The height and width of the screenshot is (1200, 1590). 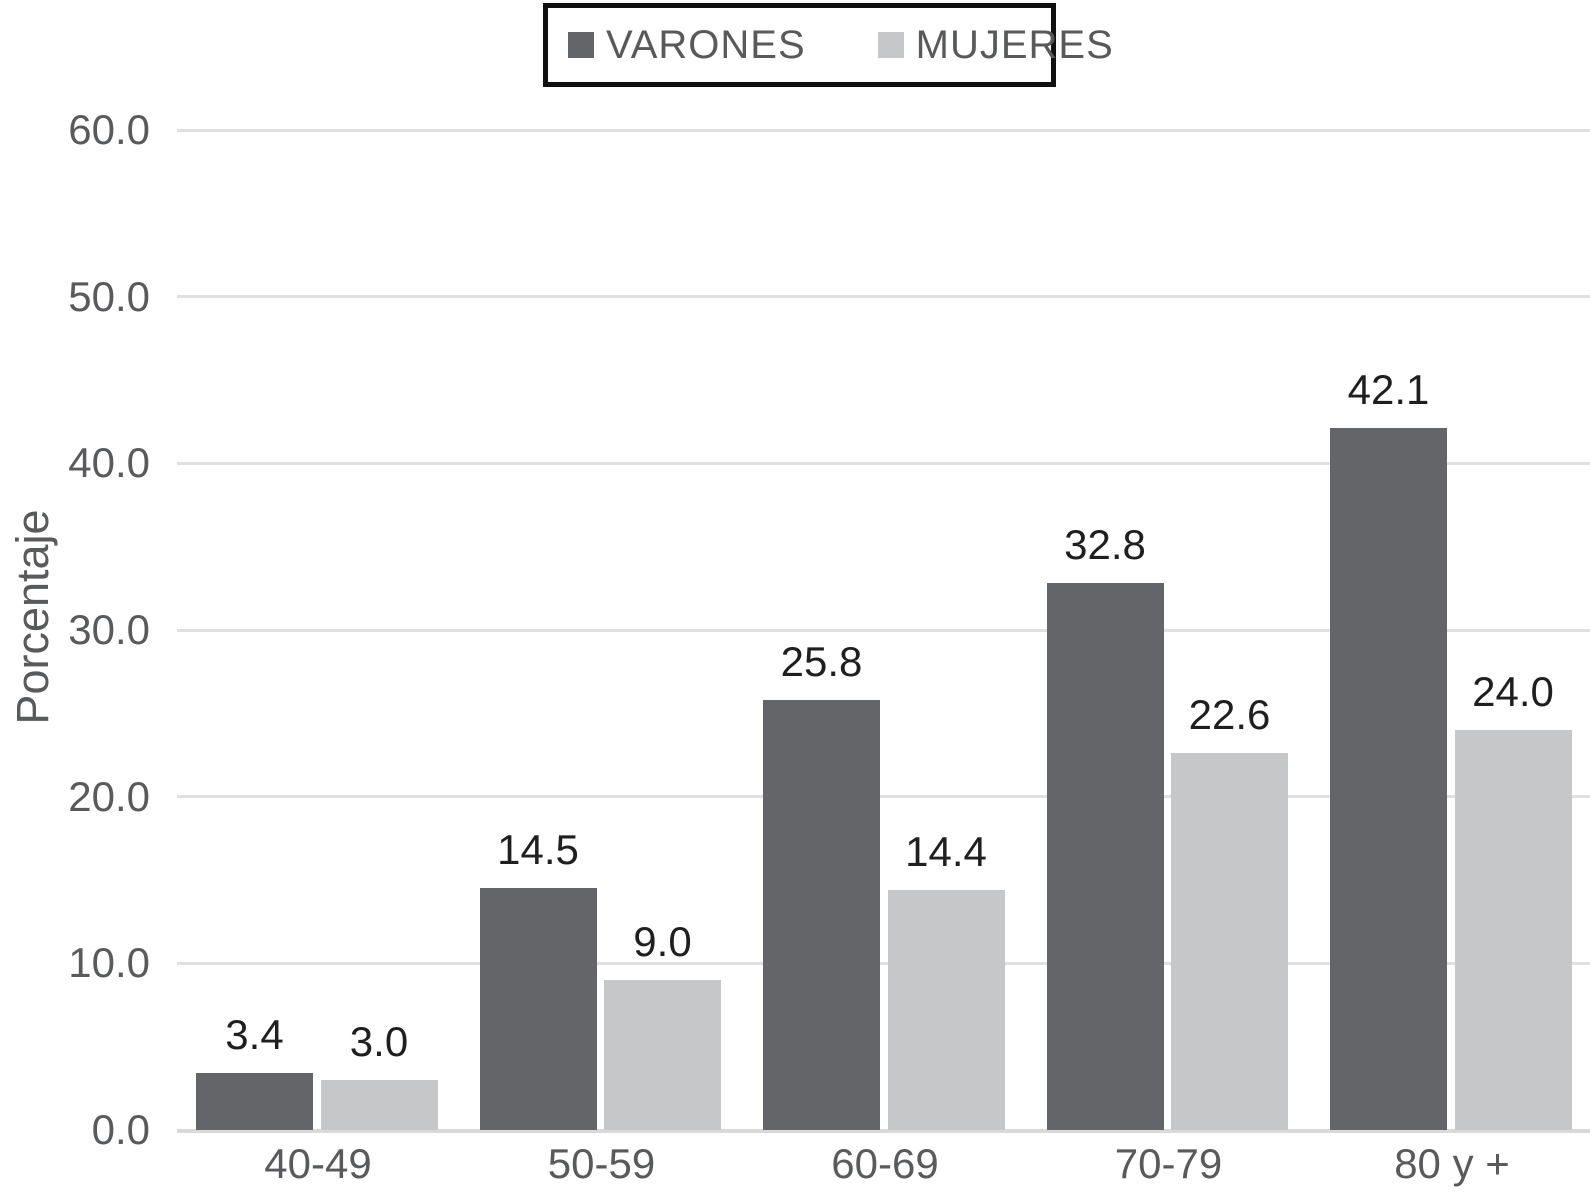 What do you see at coordinates (706, 44) in the screenshot?
I see `legend-label-varones: VARONES` at bounding box center [706, 44].